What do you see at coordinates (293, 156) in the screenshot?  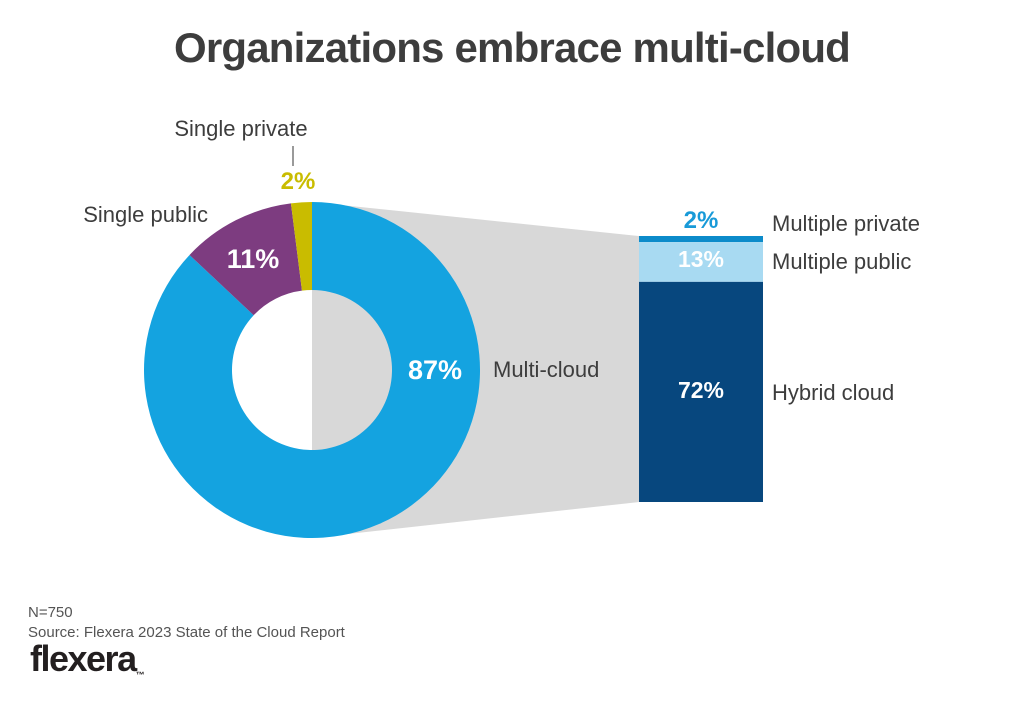 I see `leader-line` at bounding box center [293, 156].